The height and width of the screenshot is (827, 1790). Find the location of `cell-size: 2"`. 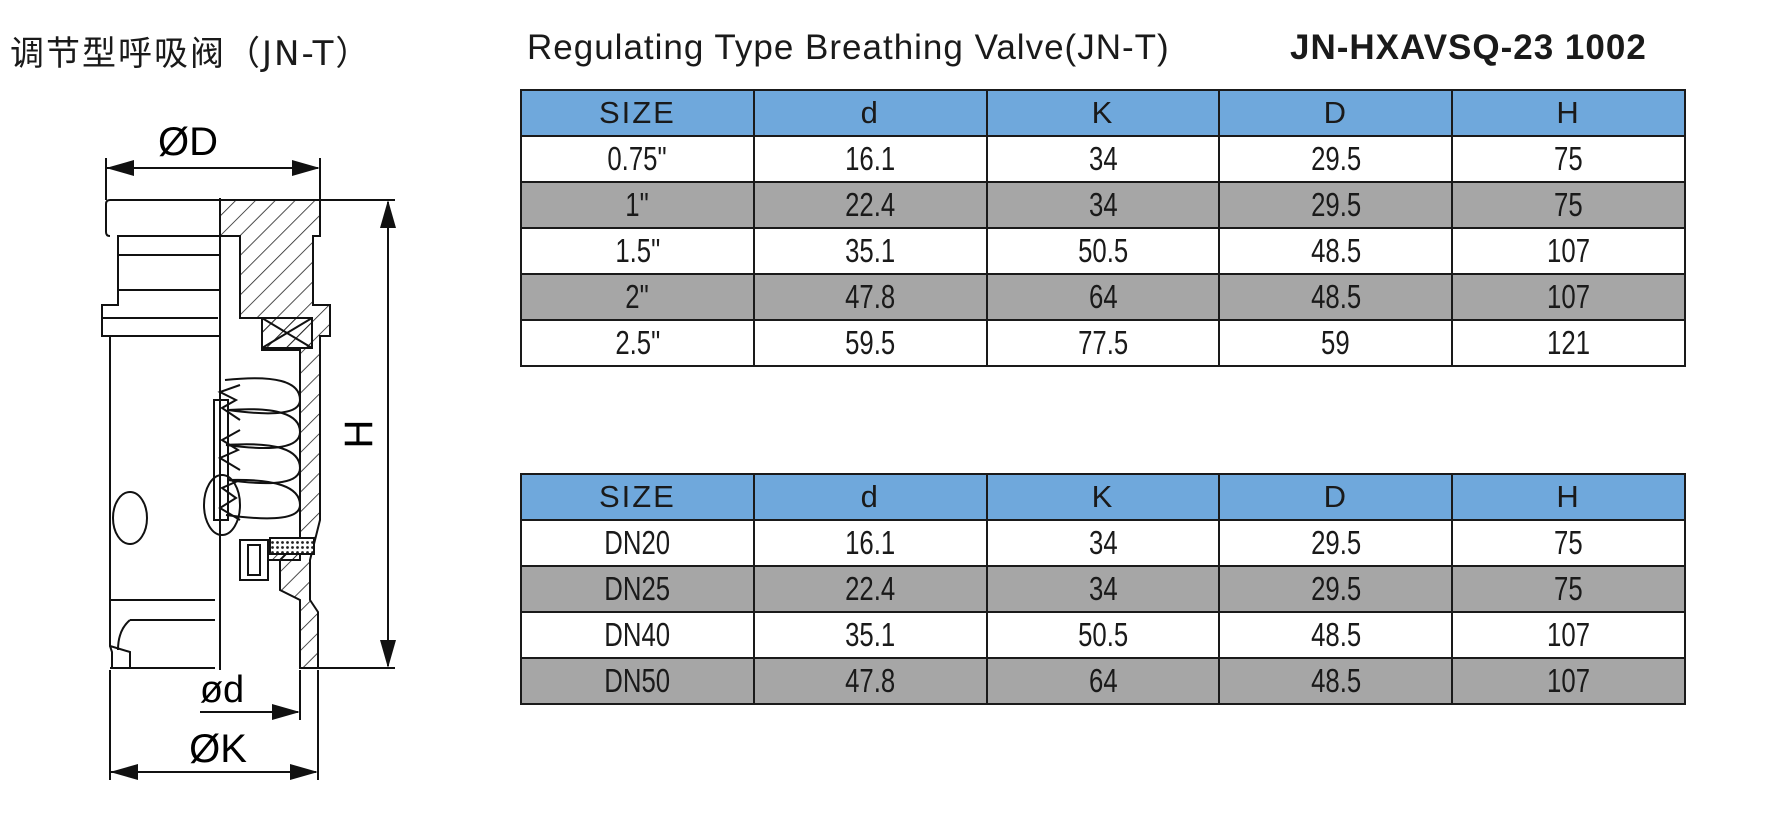

cell-size: 2" is located at coordinates (637, 297).